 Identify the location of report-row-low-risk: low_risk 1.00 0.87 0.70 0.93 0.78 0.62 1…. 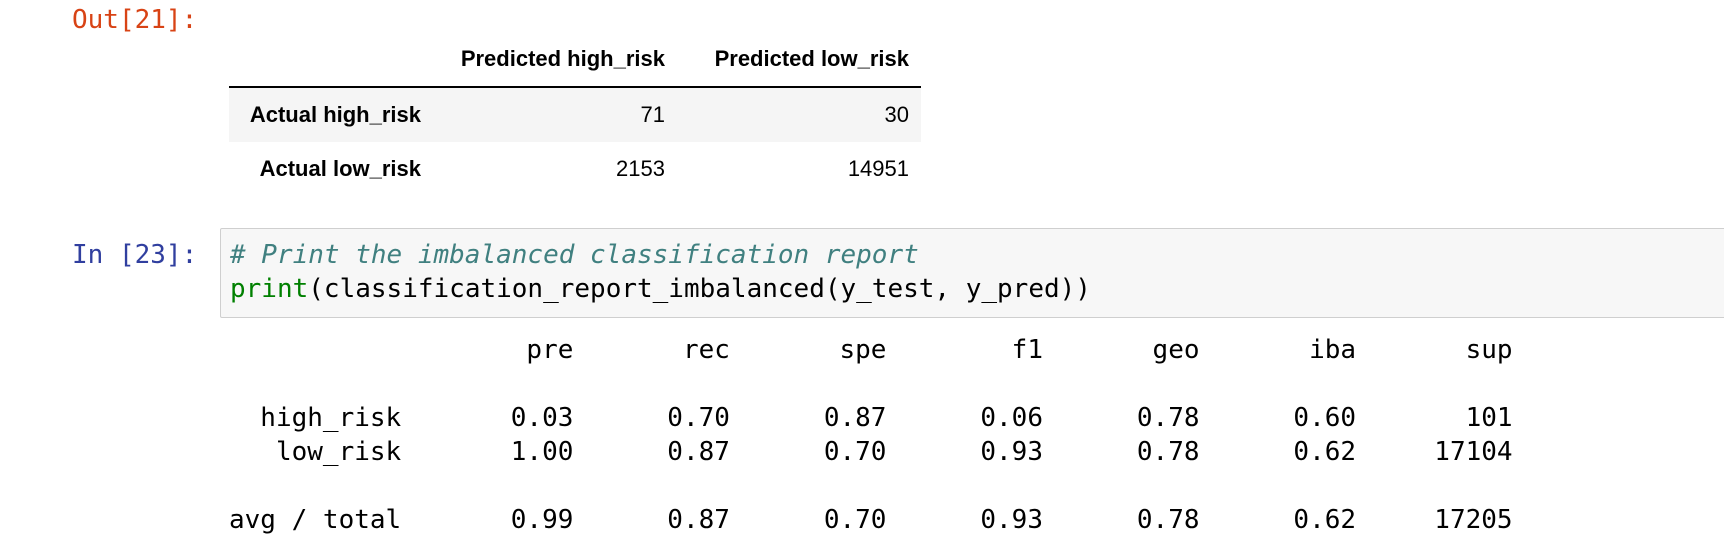
(871, 452).